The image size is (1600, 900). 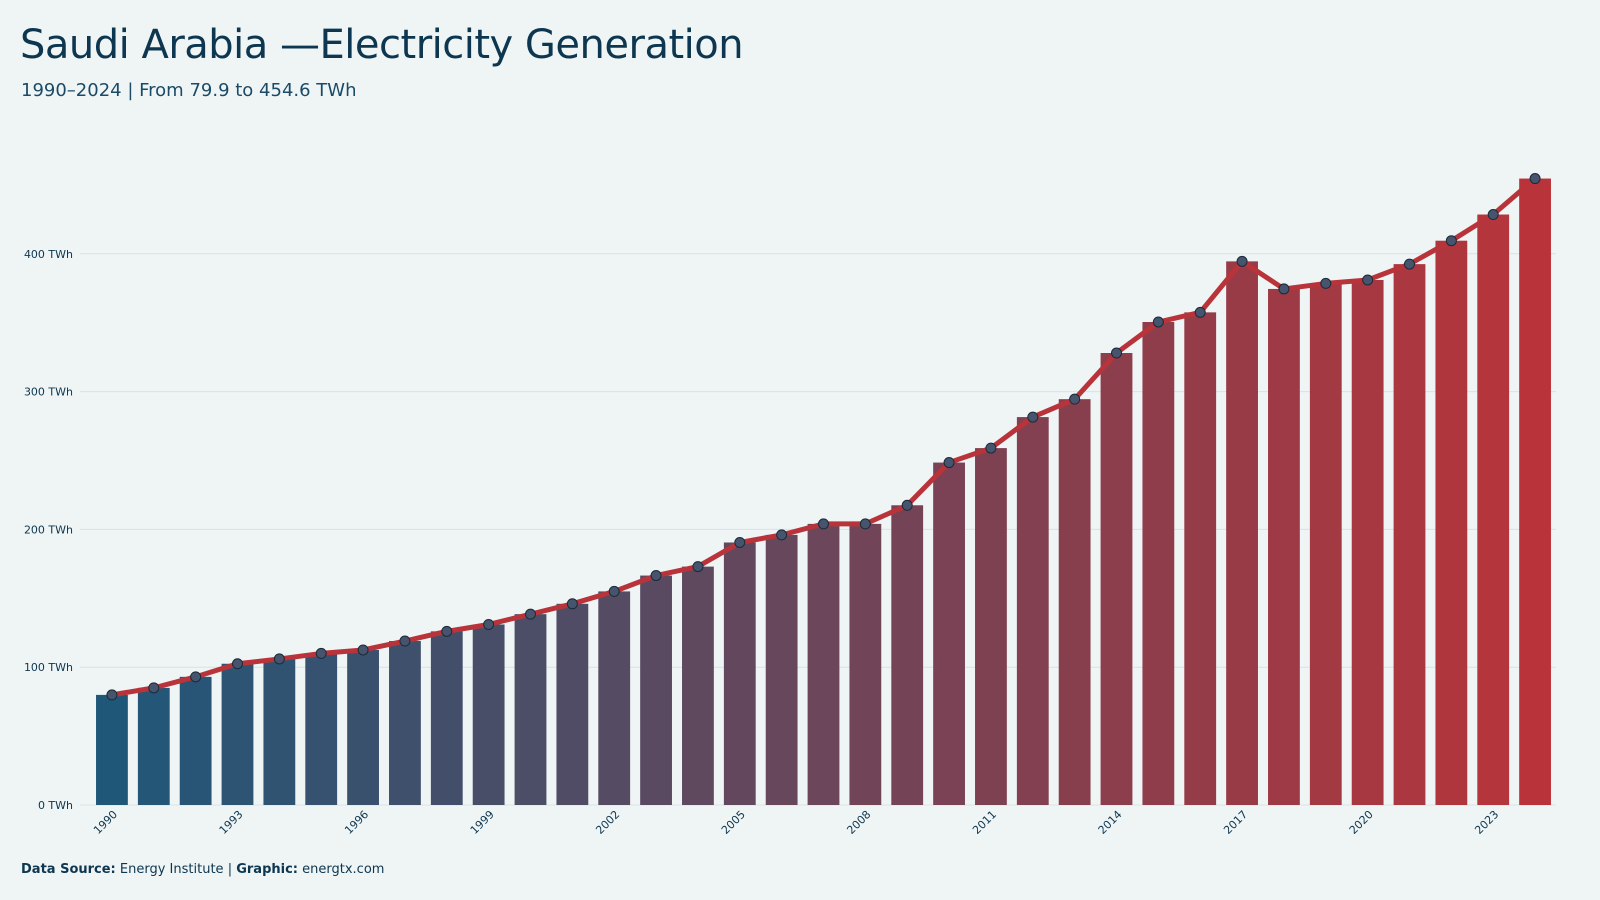 I want to click on point-1990, so click(x=112, y=695).